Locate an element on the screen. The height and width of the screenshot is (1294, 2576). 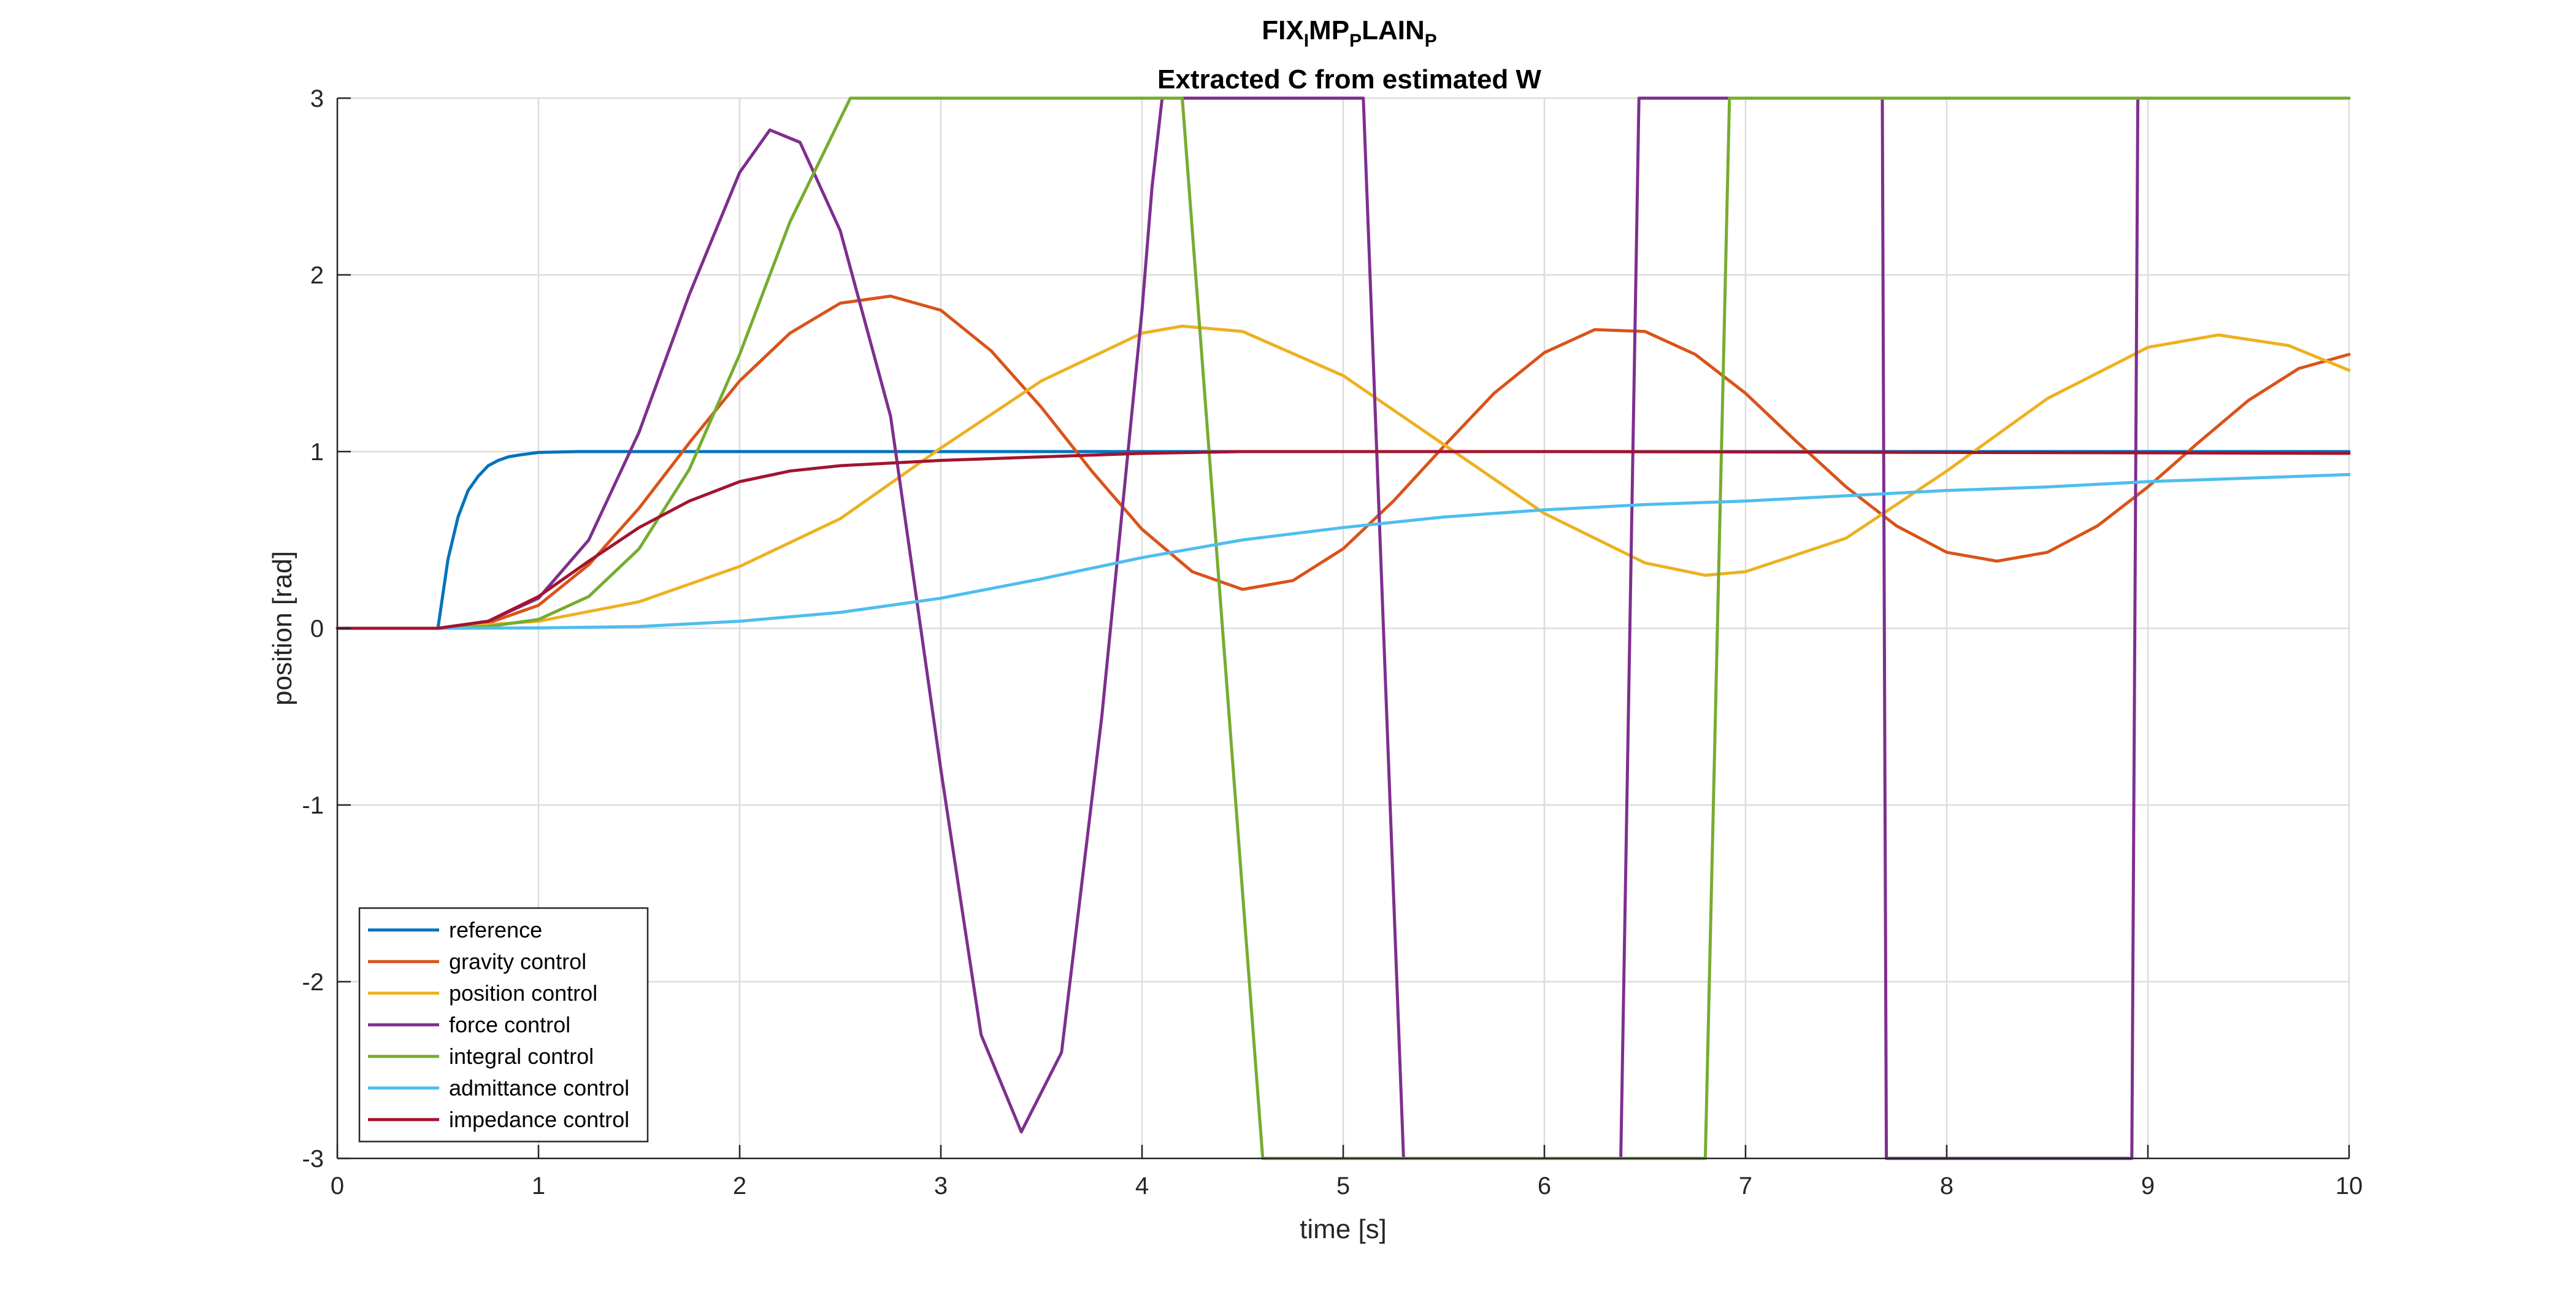
title-segment: FIX is located at coordinates (1282, 30).